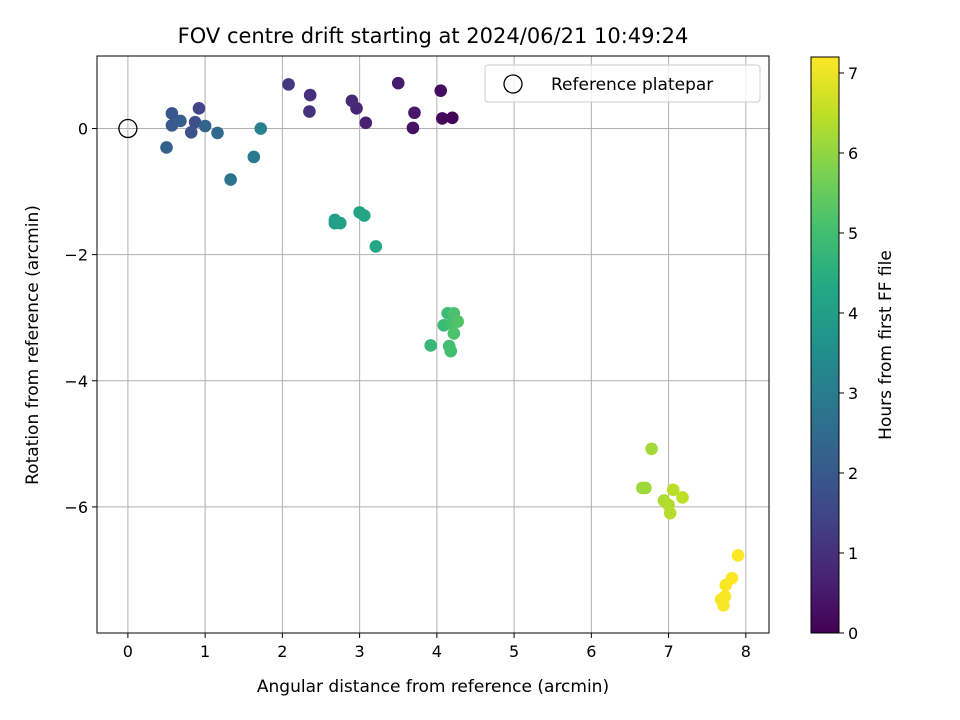 The height and width of the screenshot is (720, 960). What do you see at coordinates (591, 651) in the screenshot?
I see `x-tick-label: 6` at bounding box center [591, 651].